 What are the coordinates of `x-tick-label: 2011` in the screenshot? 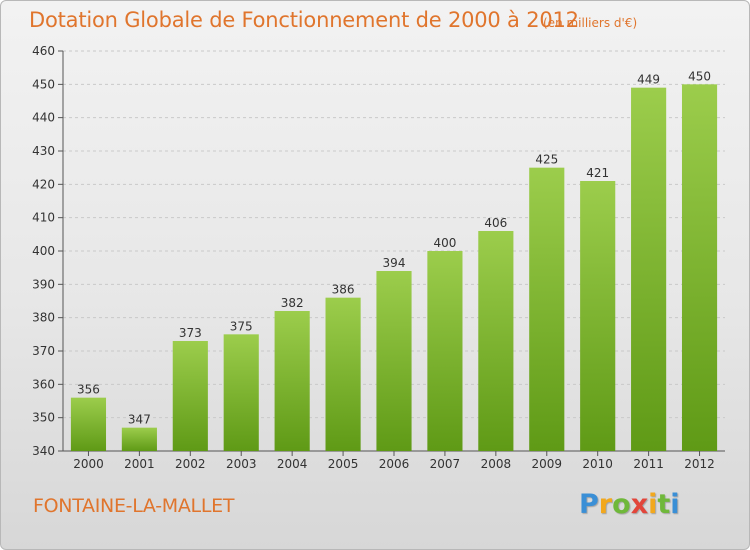 It's located at (648, 464).